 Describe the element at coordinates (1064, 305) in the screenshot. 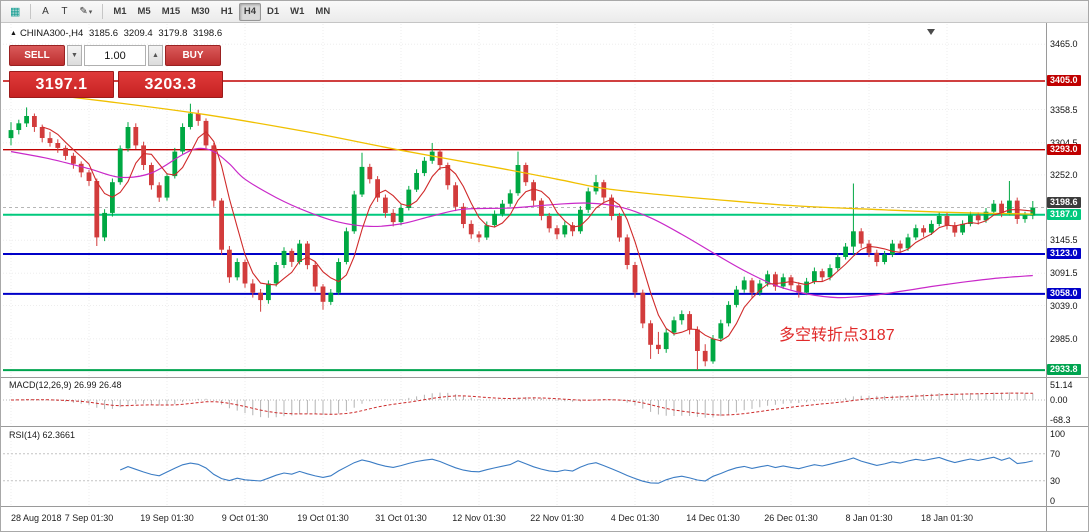

I see `price-axis-label: 3039.0` at that location.